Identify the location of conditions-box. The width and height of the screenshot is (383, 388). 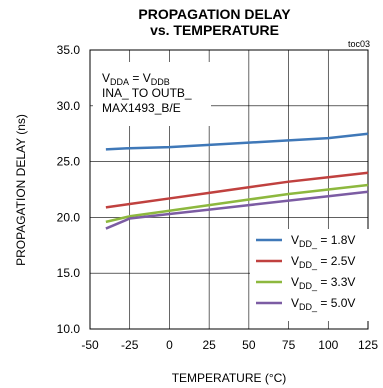
(152, 94).